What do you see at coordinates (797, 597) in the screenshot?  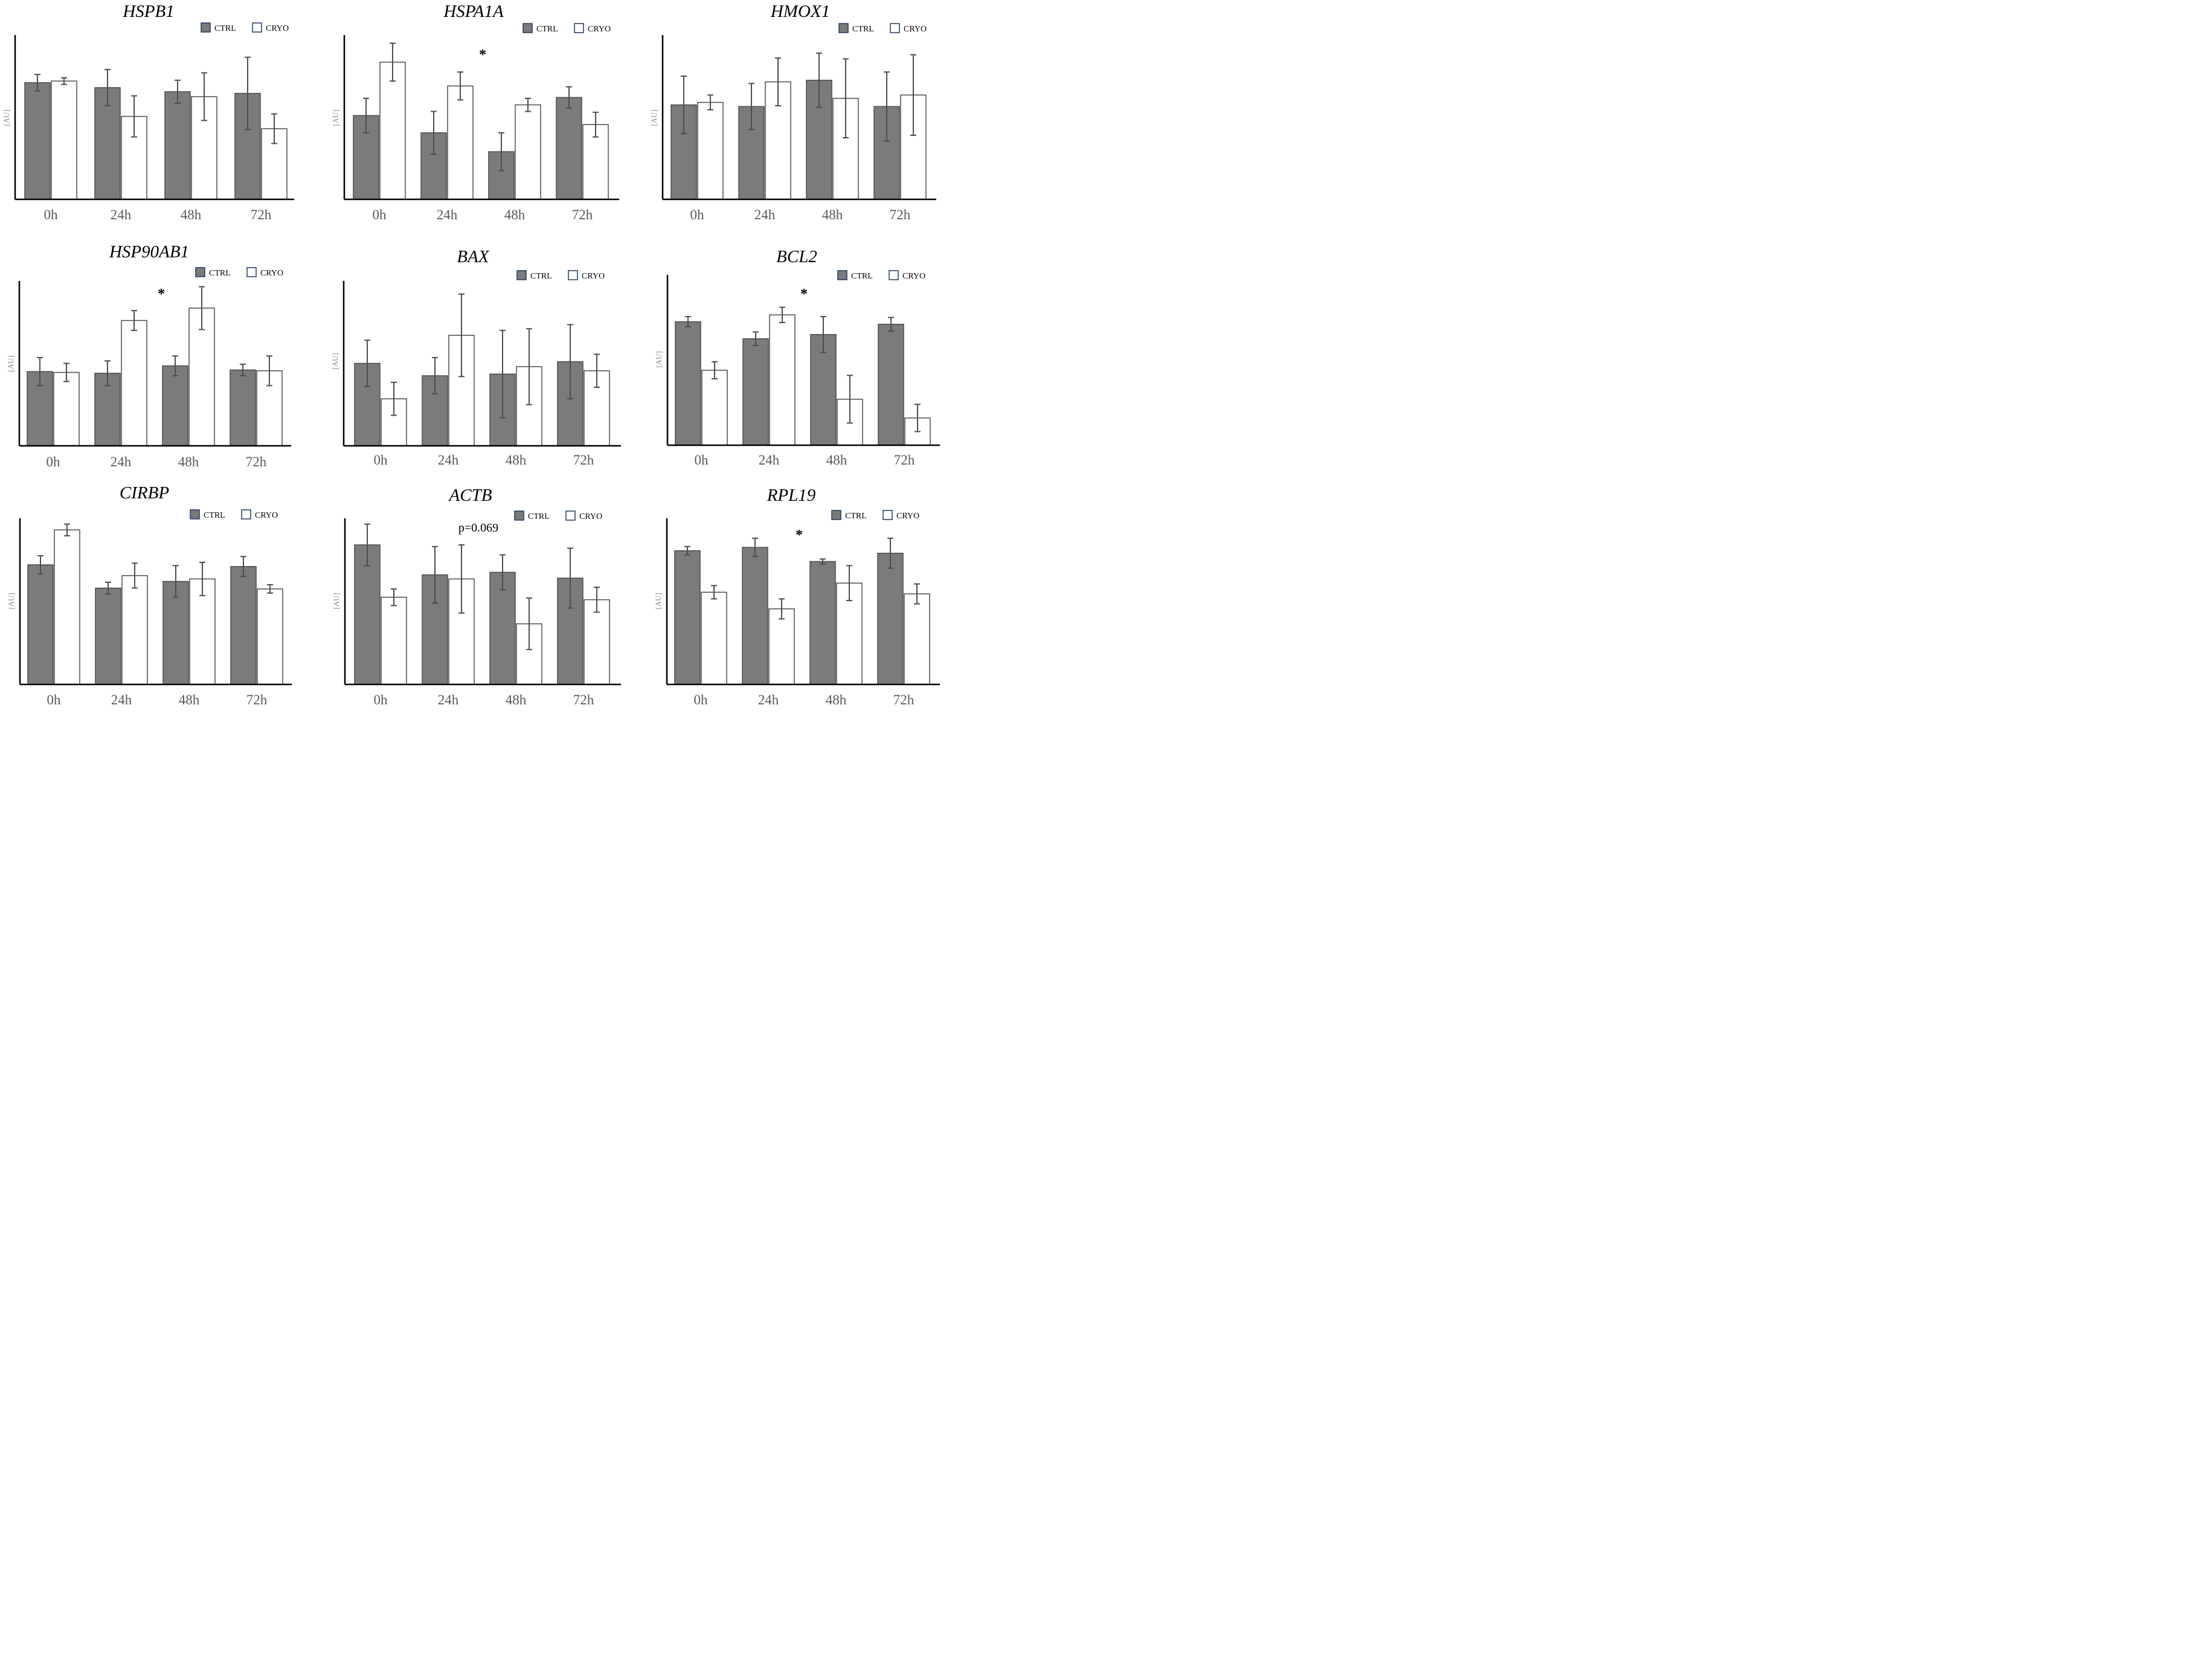 I see `chart-panel-rpl19: RPL19 CTRL CRYO [AU] 0h 24h 48h 72h *` at bounding box center [797, 597].